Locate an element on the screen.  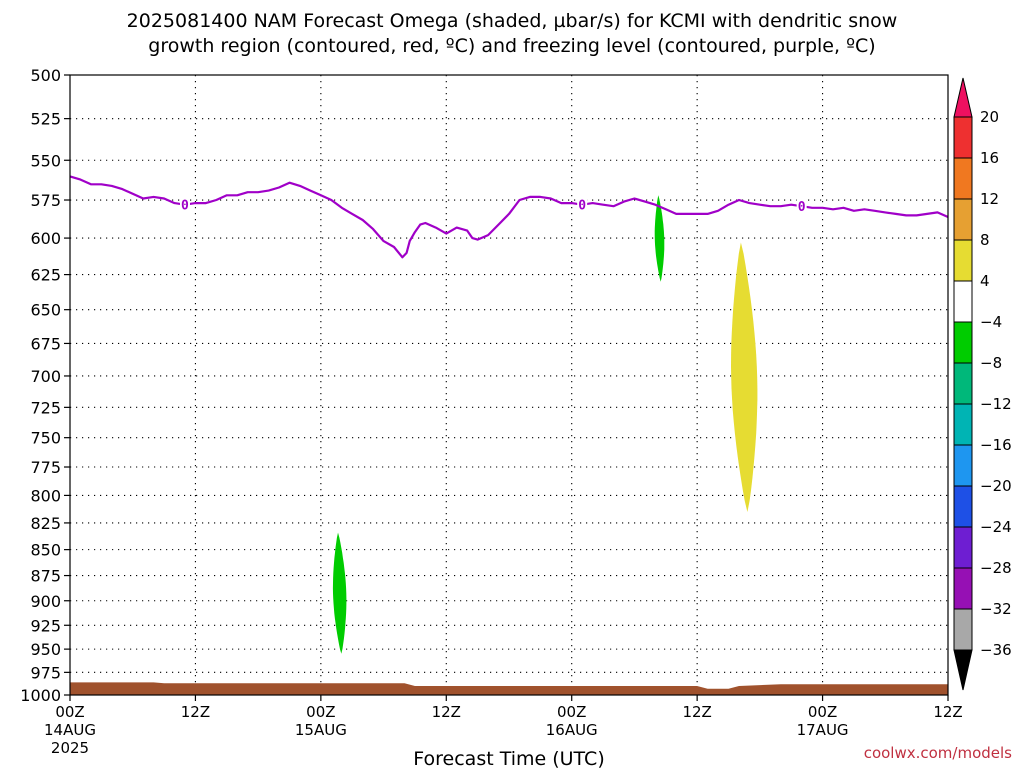
colorbar-label-12: −32 is located at coordinates (996, 609).